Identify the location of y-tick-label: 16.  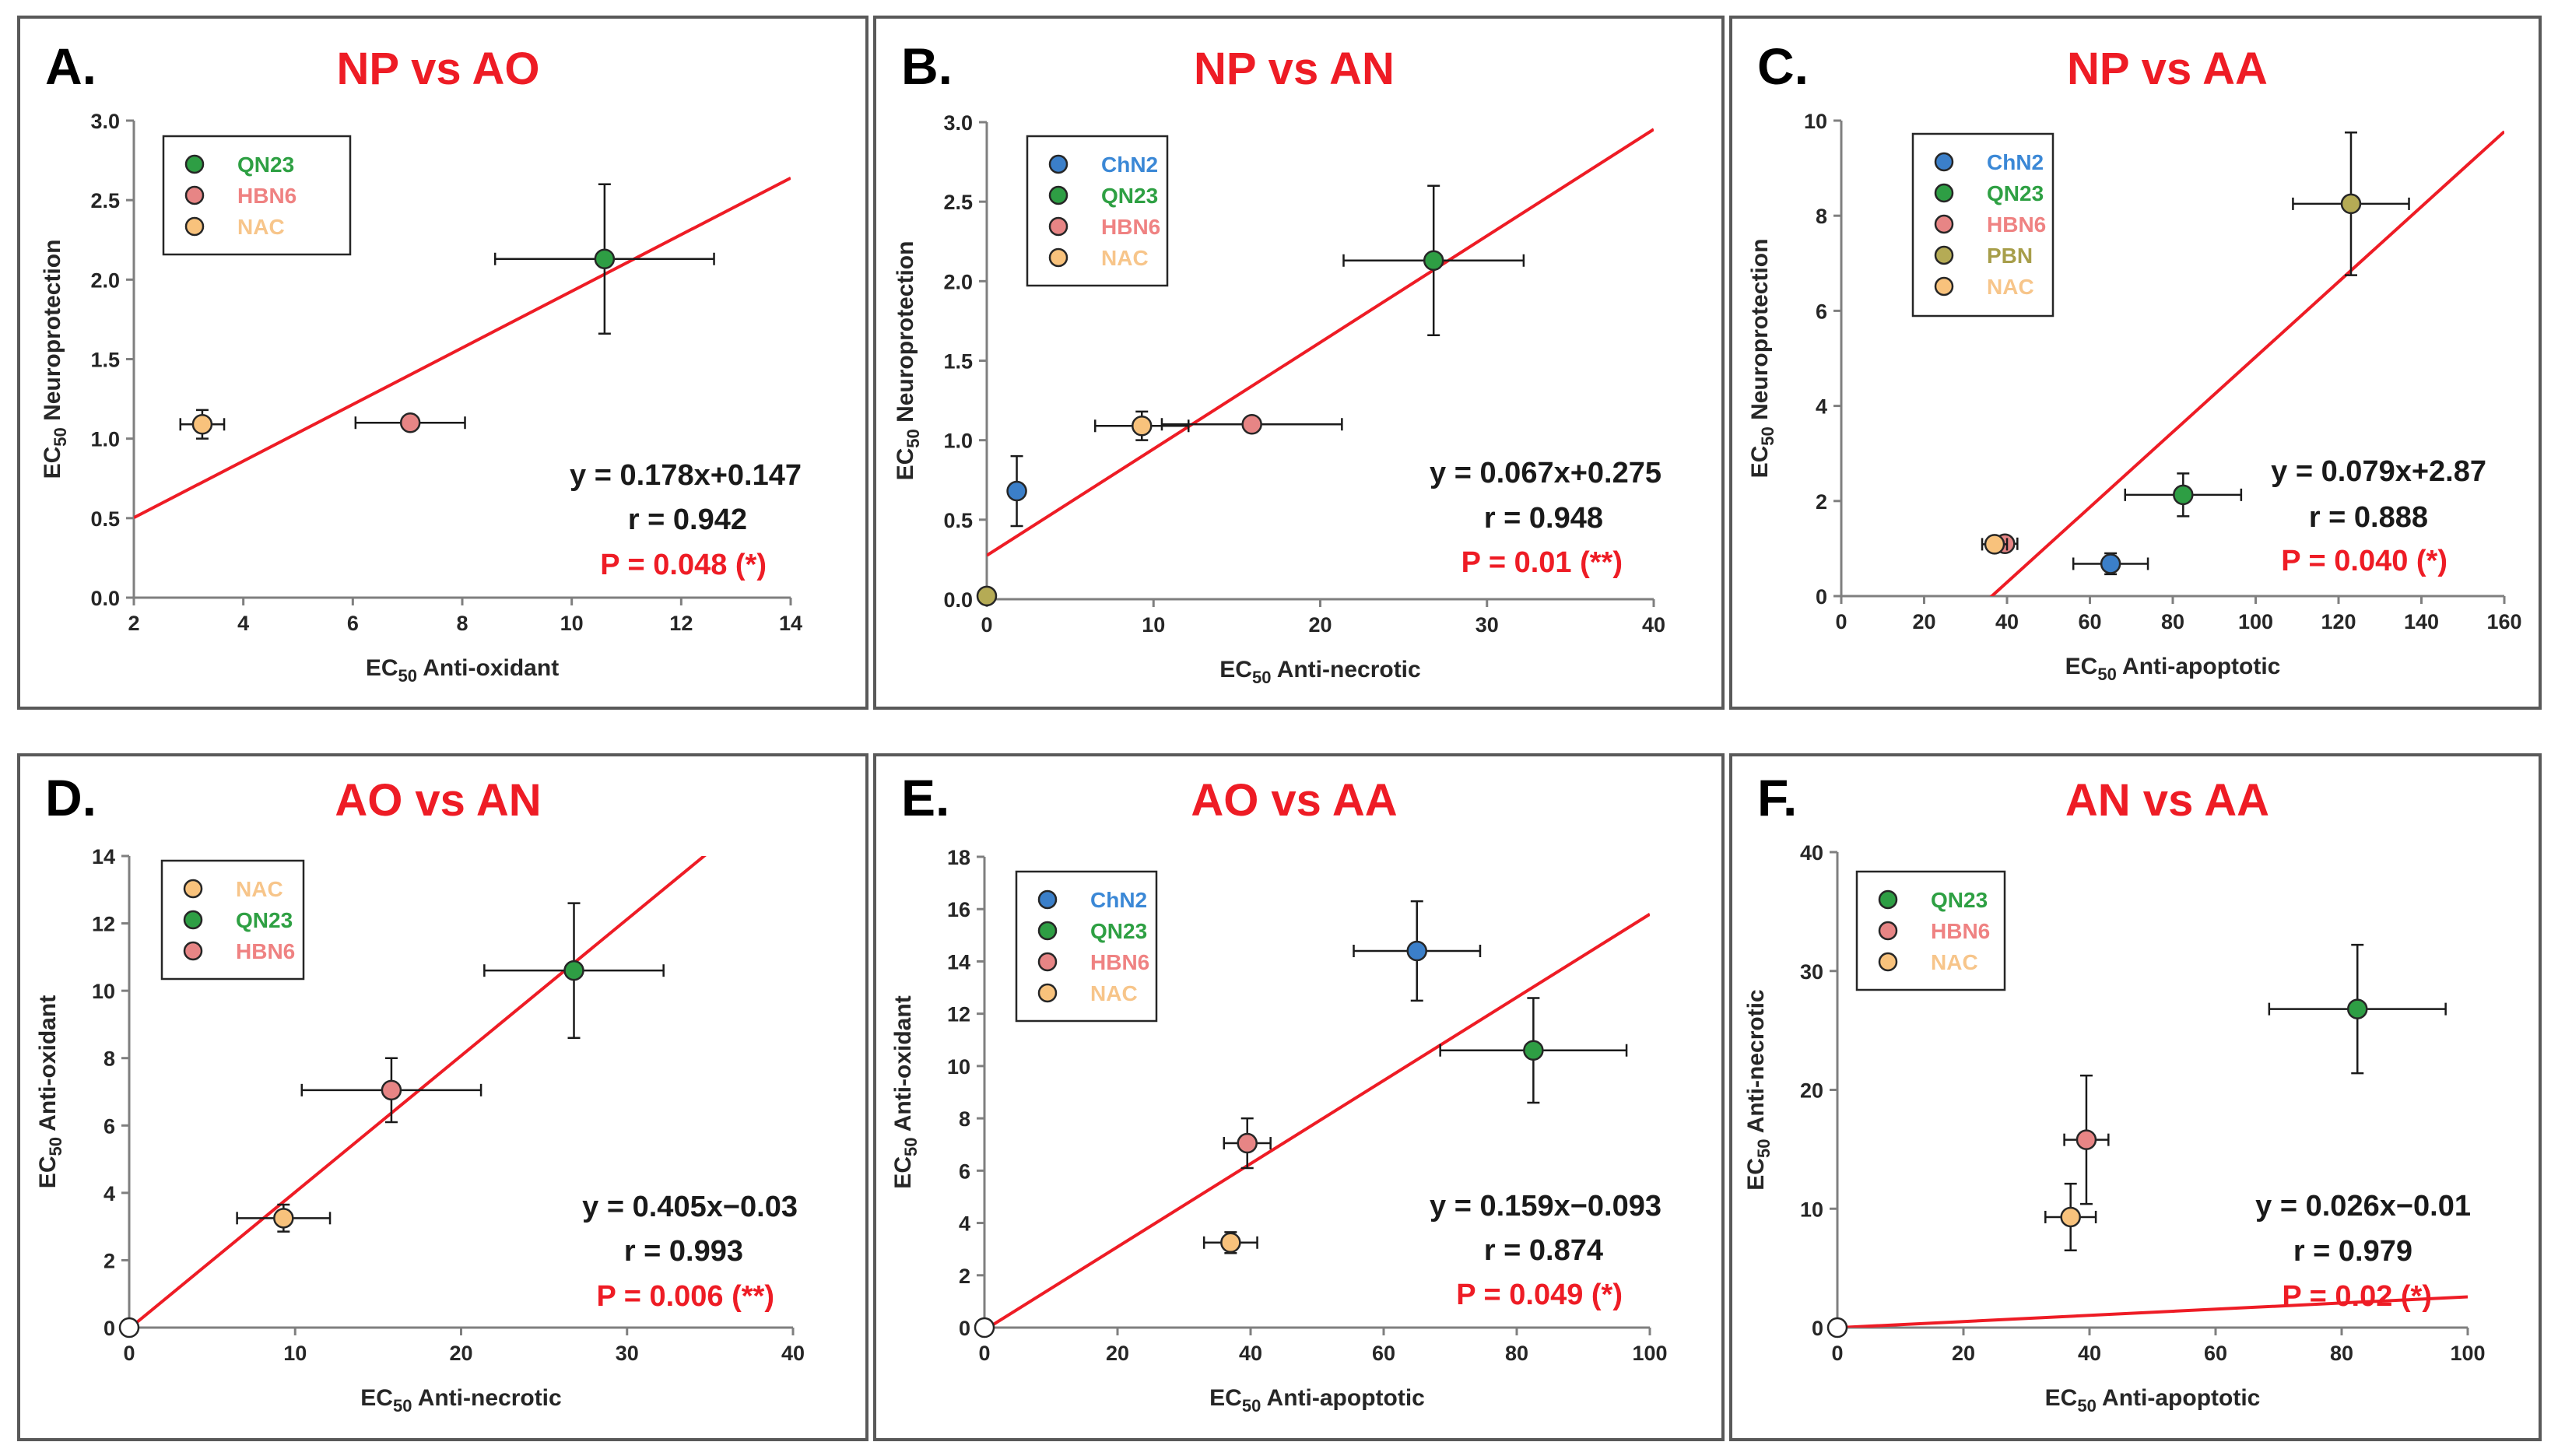
(958, 910).